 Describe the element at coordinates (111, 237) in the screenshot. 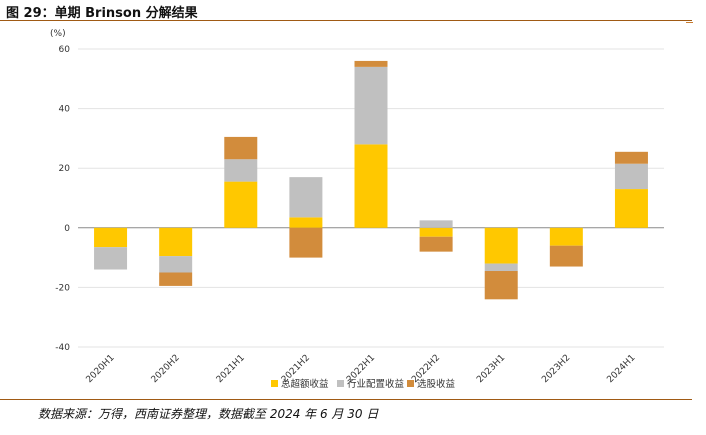

I see `bar-2020H1-excess` at that location.